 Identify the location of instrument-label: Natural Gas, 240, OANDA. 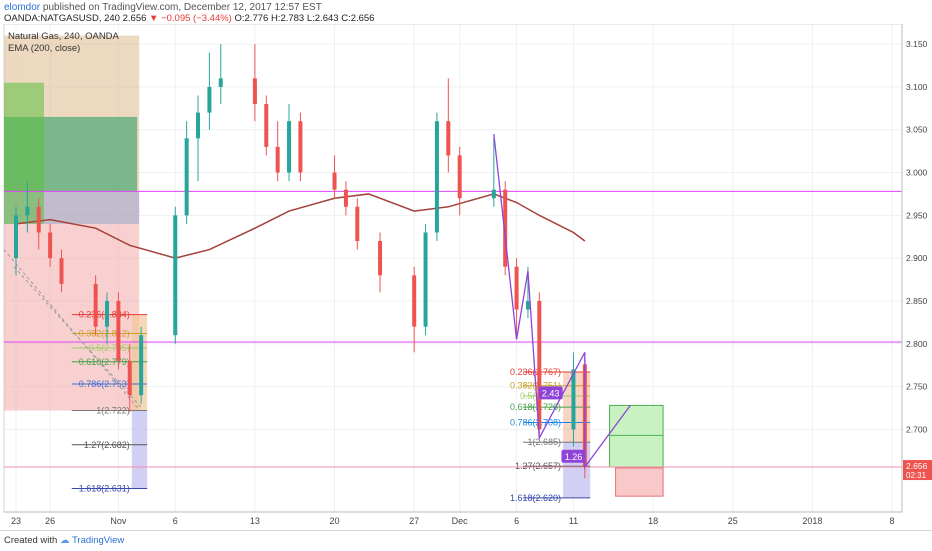
(63, 36).